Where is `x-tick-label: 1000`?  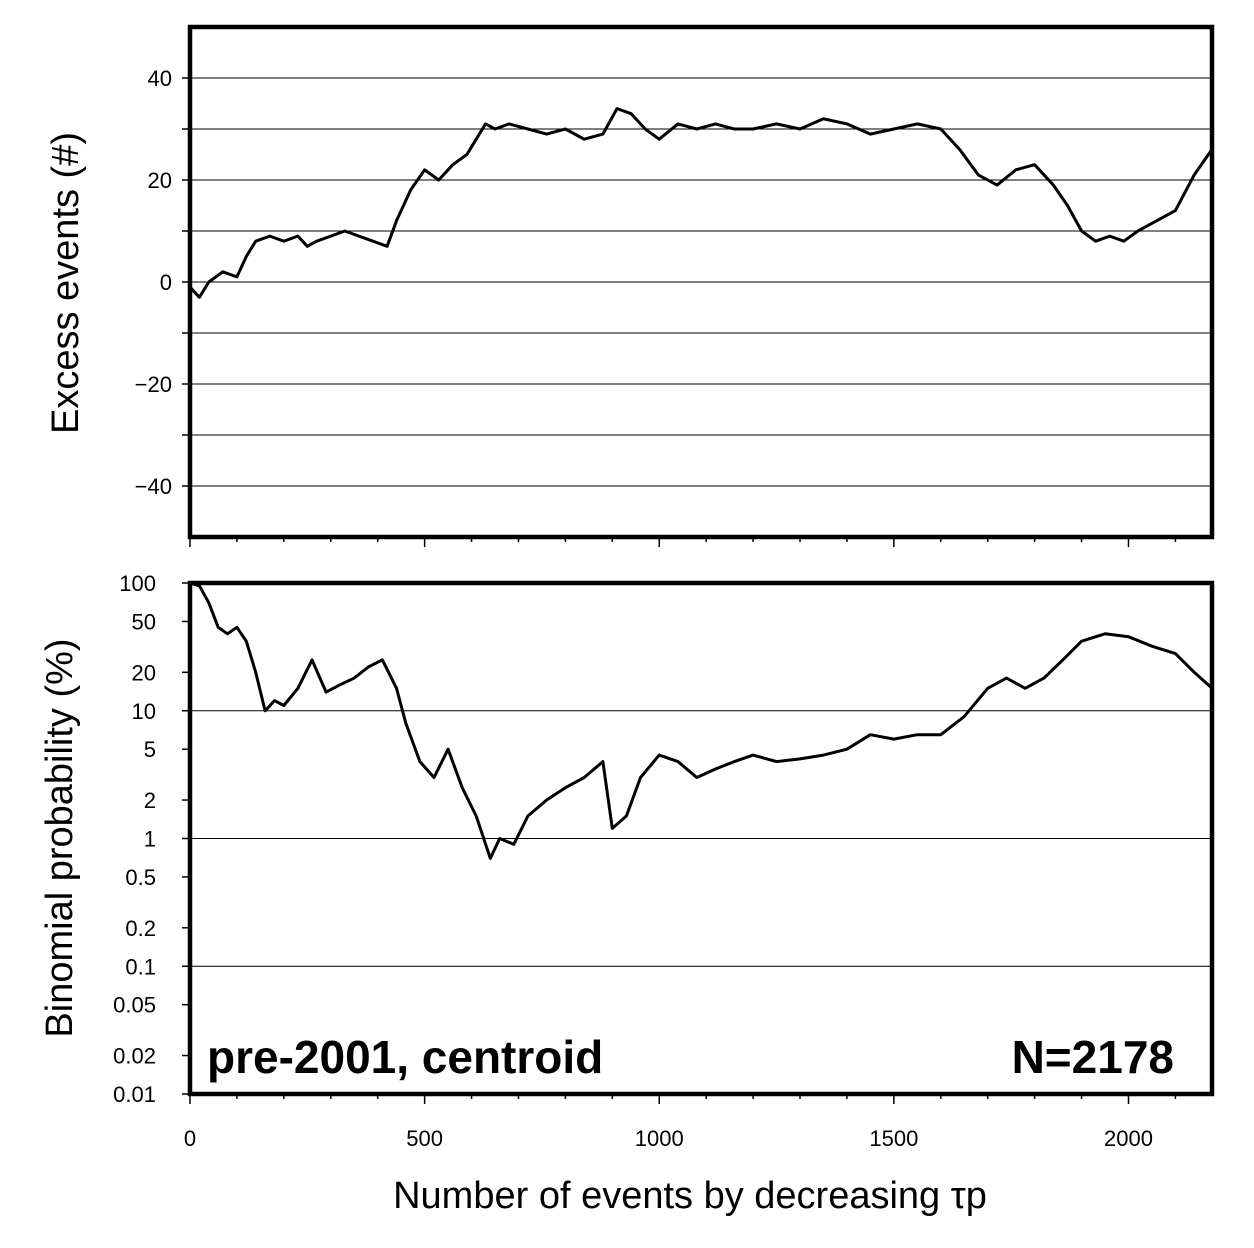 x-tick-label: 1000 is located at coordinates (659, 1138).